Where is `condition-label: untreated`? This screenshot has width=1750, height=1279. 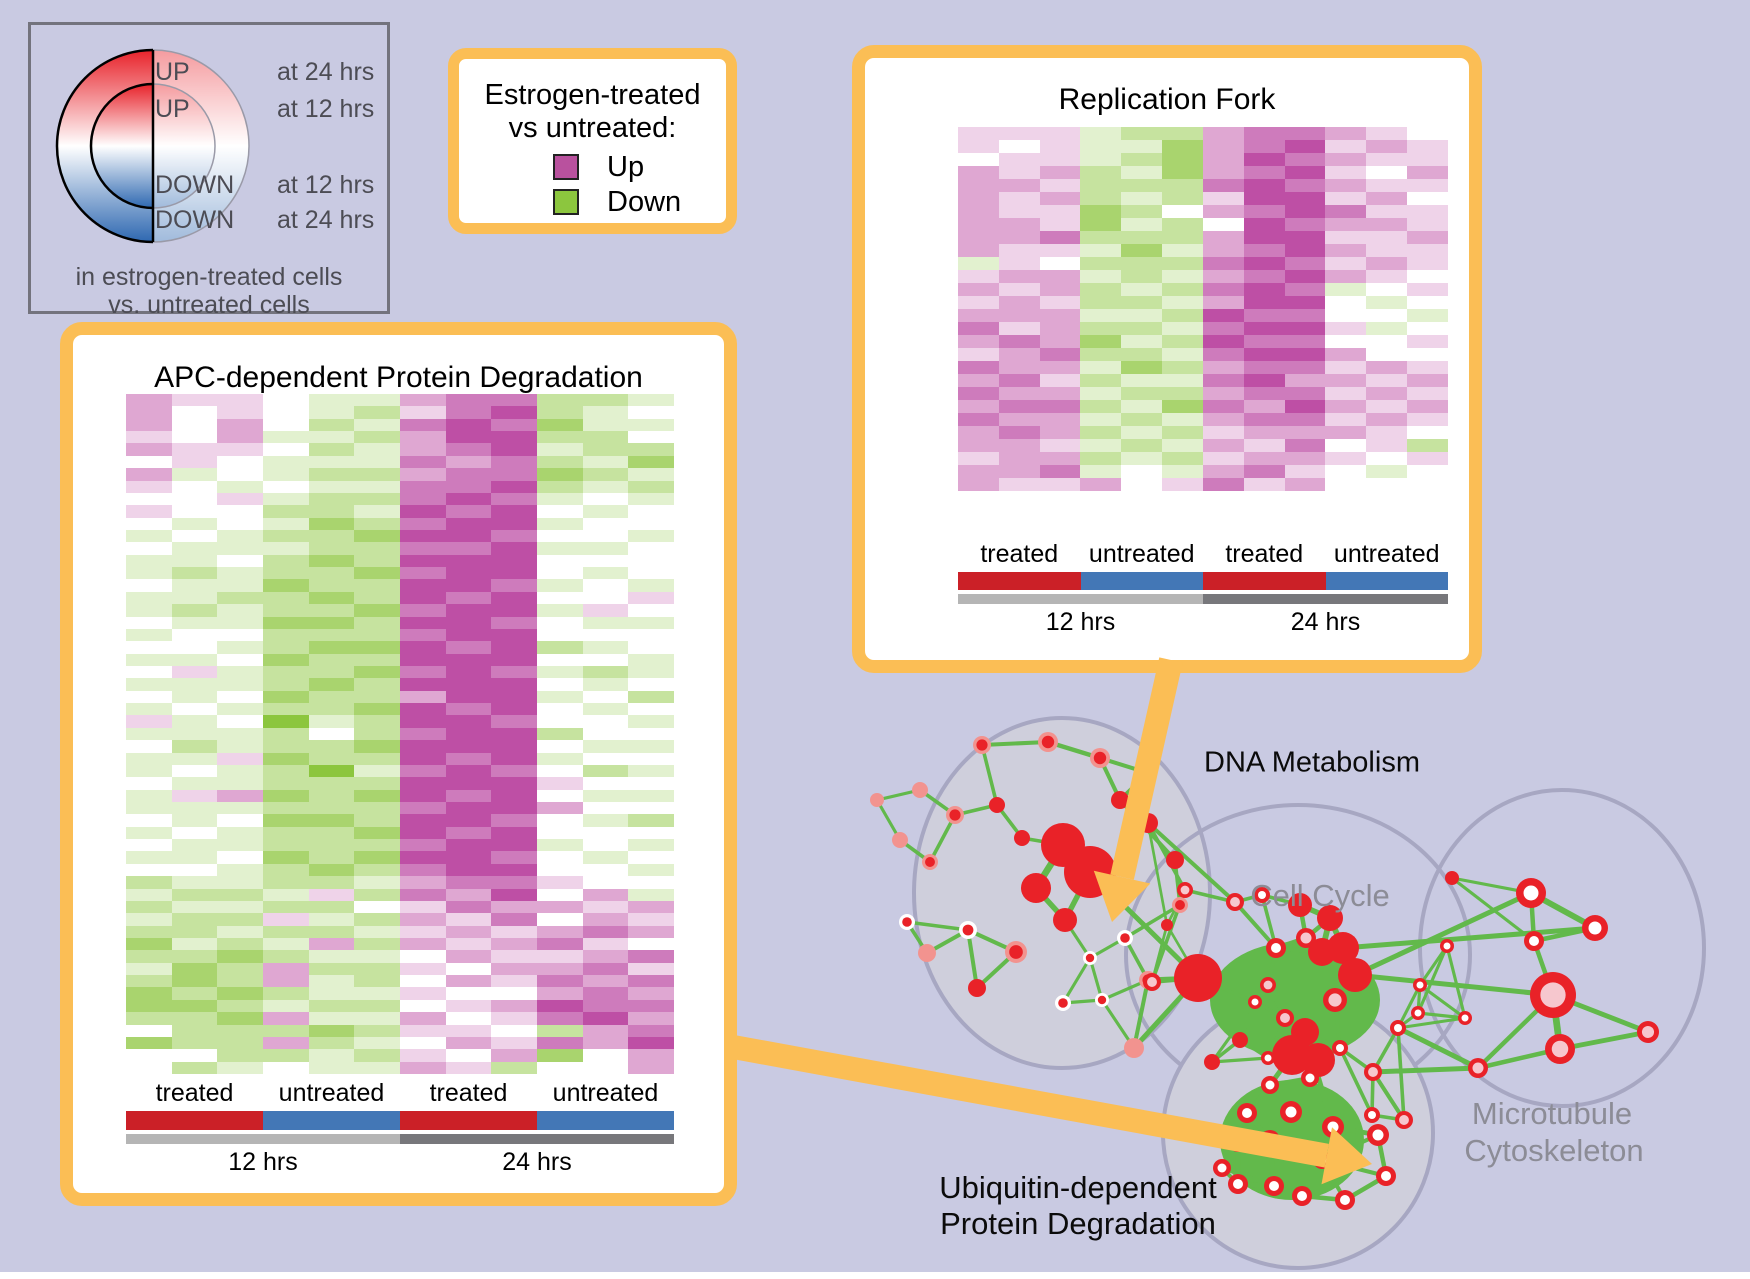
condition-label: untreated is located at coordinates (605, 1093).